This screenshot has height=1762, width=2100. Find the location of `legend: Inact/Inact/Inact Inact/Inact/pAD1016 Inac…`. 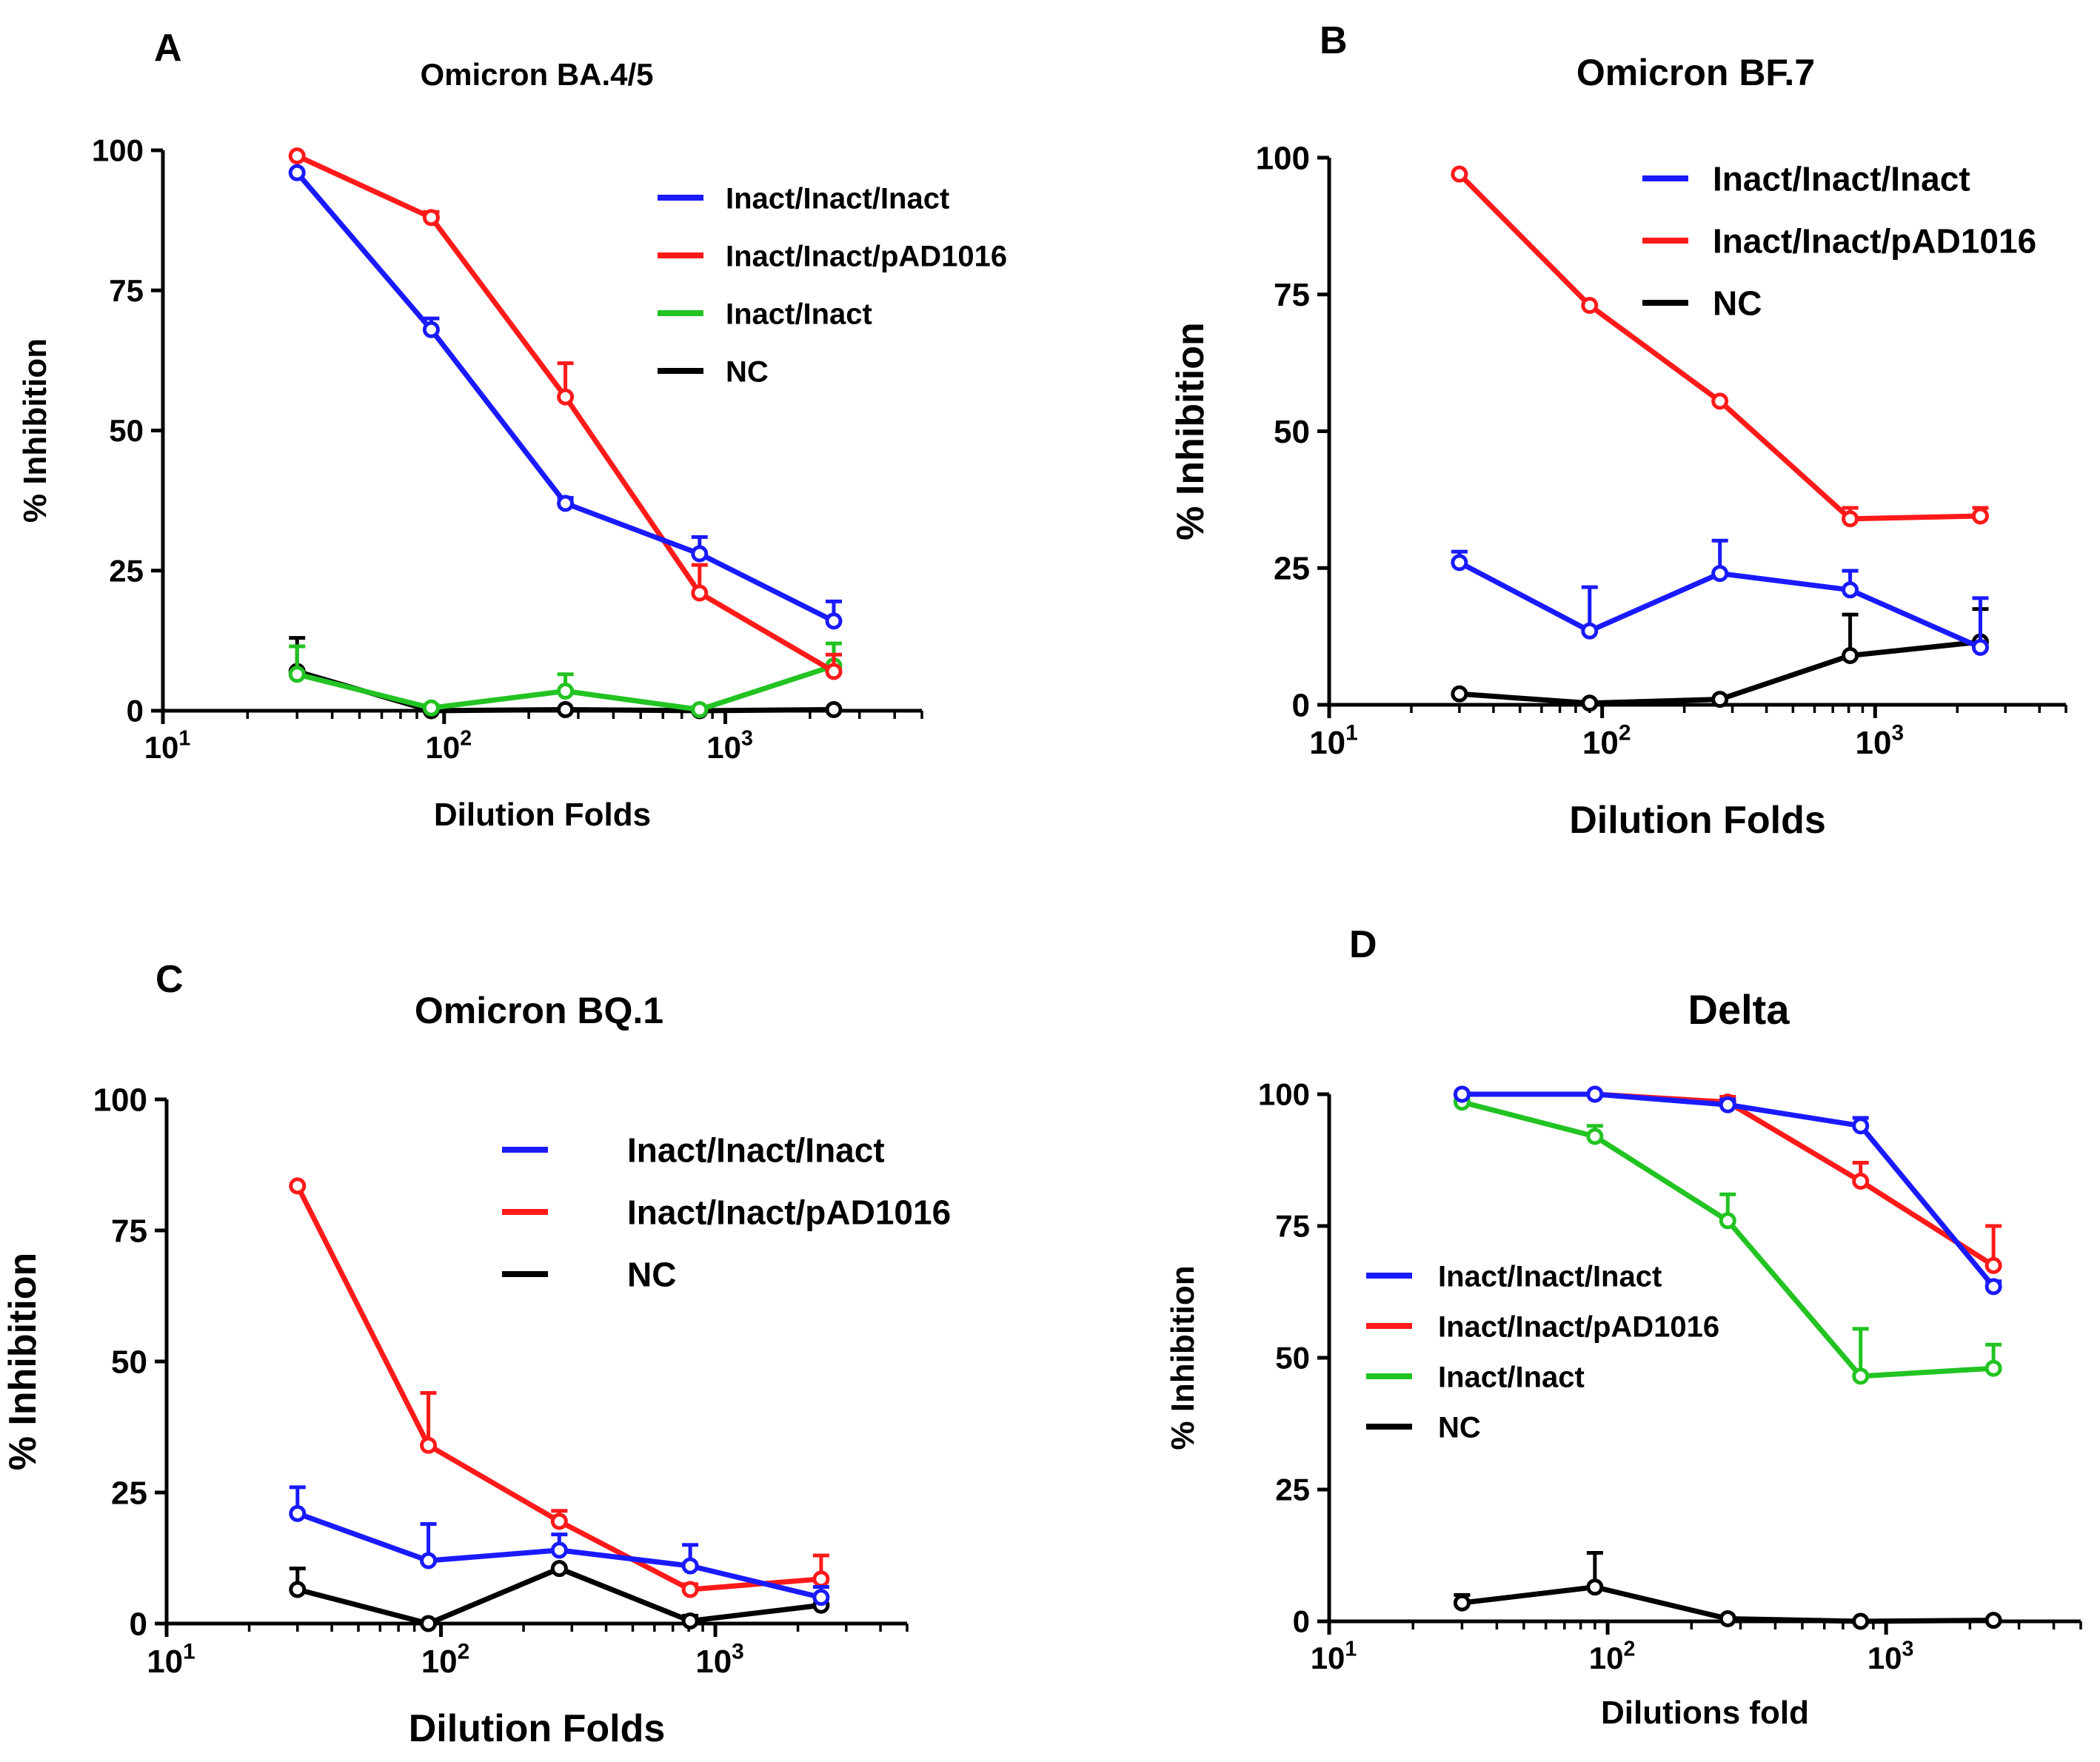

legend: Inact/Inact/Inact Inact/Inact/pAD1016 Inac… is located at coordinates (832, 285).